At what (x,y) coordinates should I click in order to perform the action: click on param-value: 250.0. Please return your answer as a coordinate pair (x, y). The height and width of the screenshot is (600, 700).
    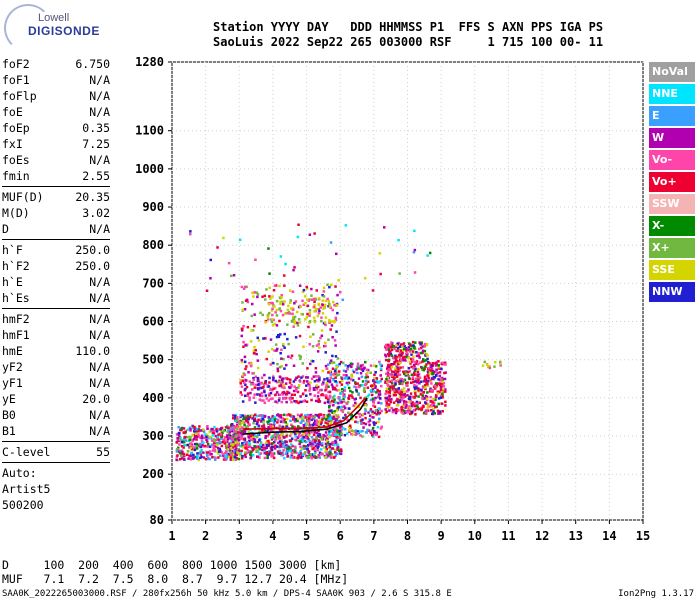
    Looking at the image, I should click on (92, 266).